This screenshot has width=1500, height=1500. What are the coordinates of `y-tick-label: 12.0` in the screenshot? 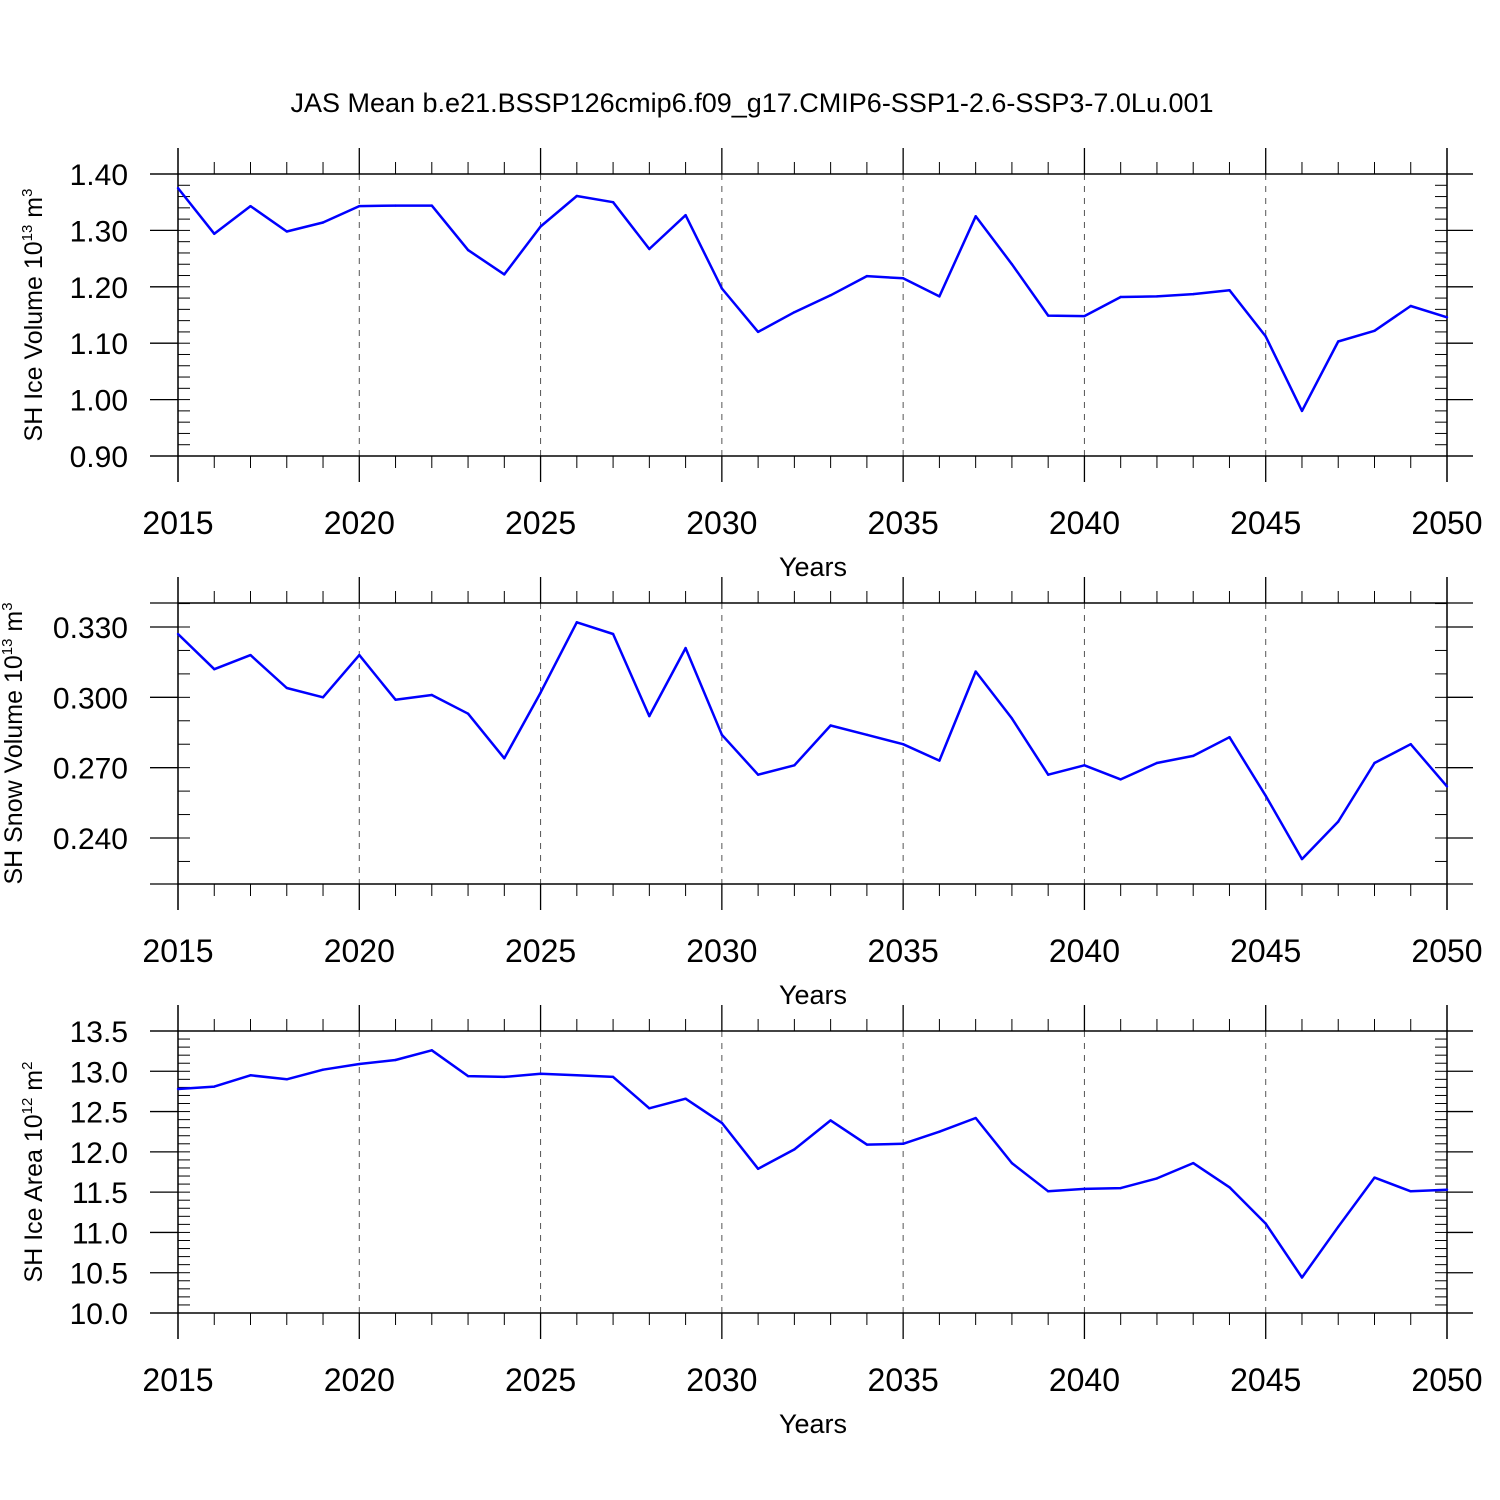 It's located at (99, 1153).